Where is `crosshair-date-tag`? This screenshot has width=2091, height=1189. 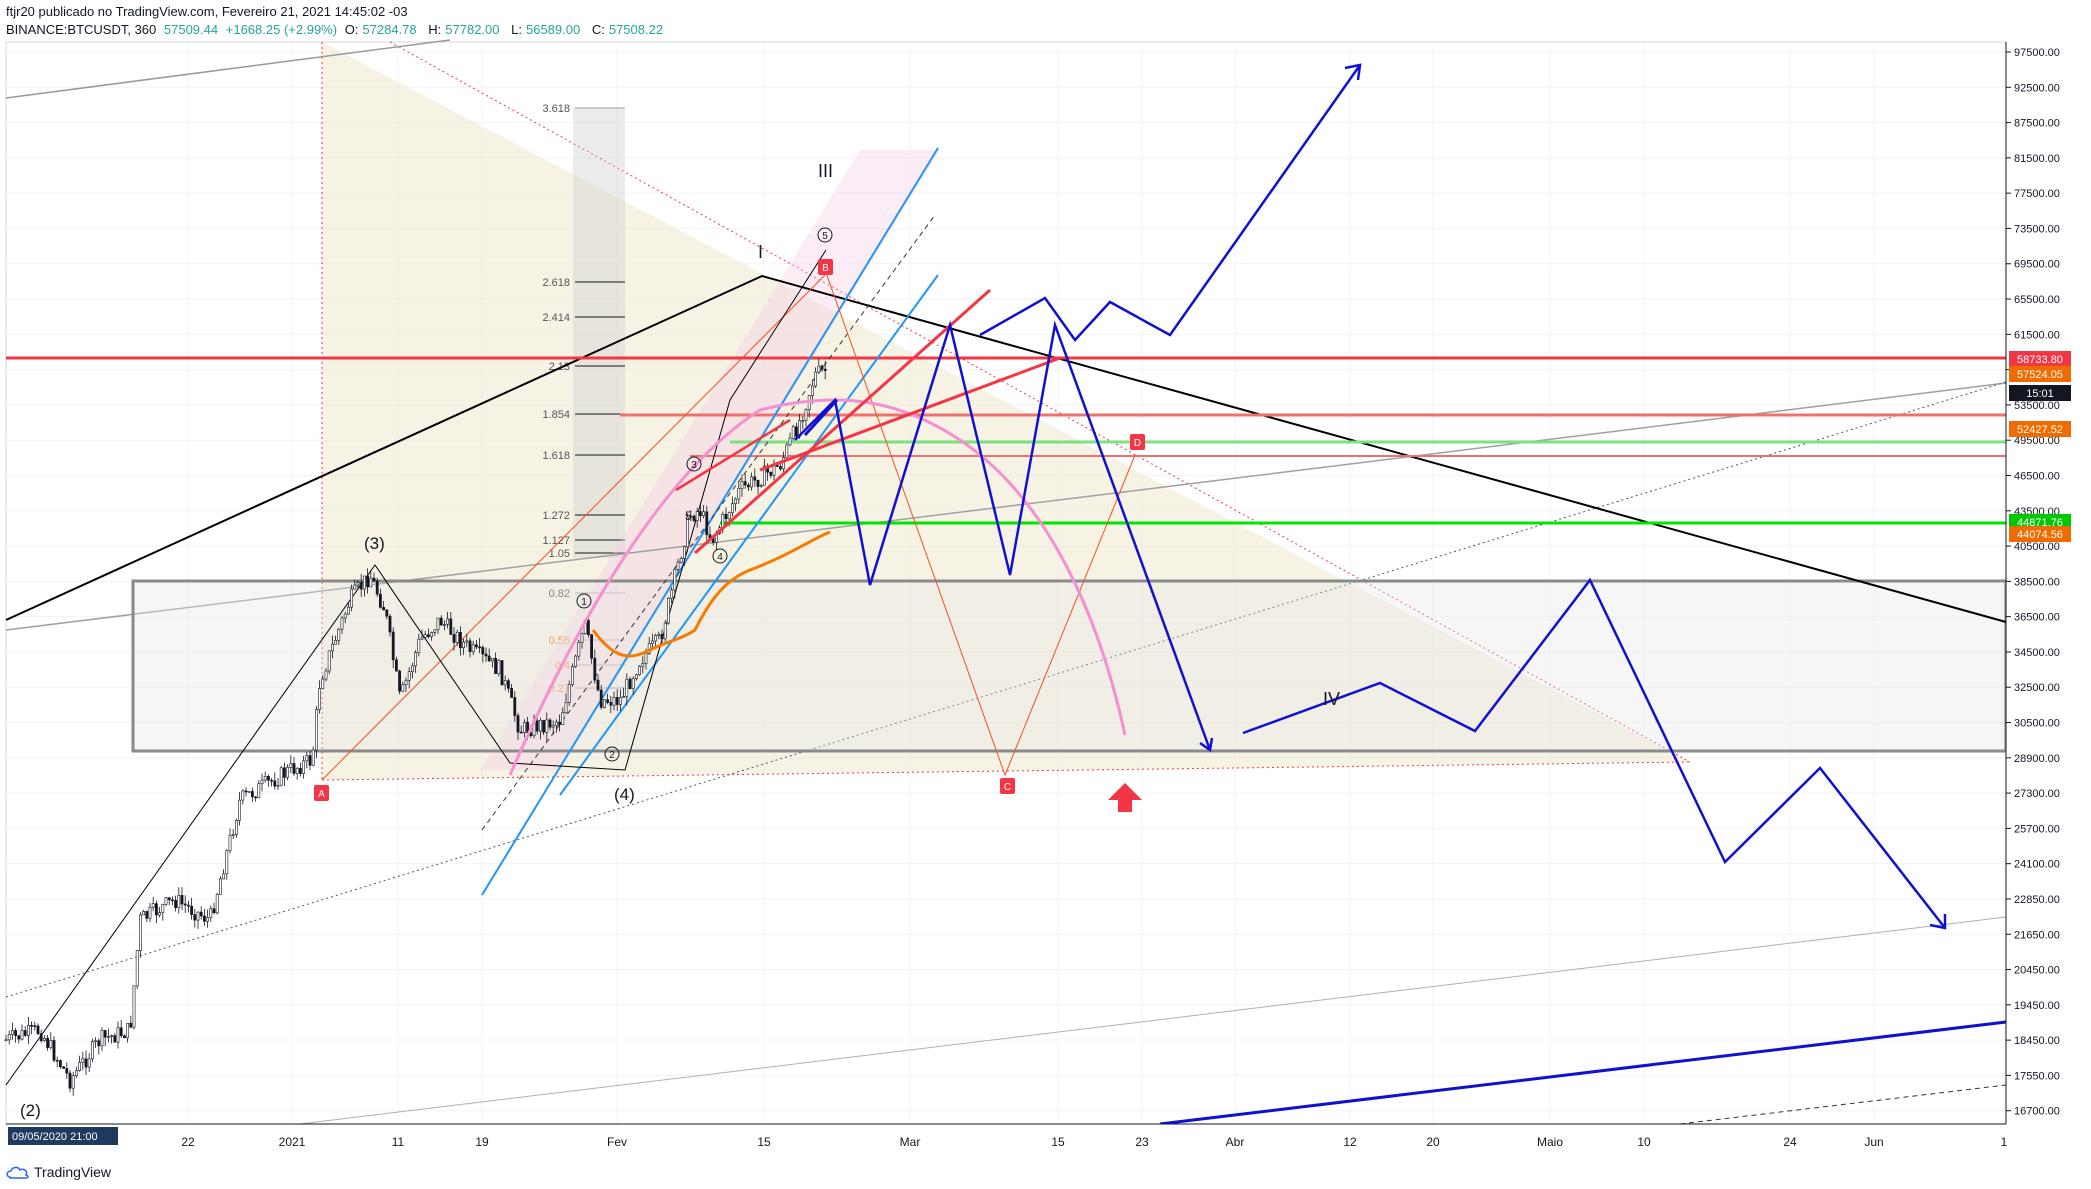
crosshair-date-tag is located at coordinates (63, 1136).